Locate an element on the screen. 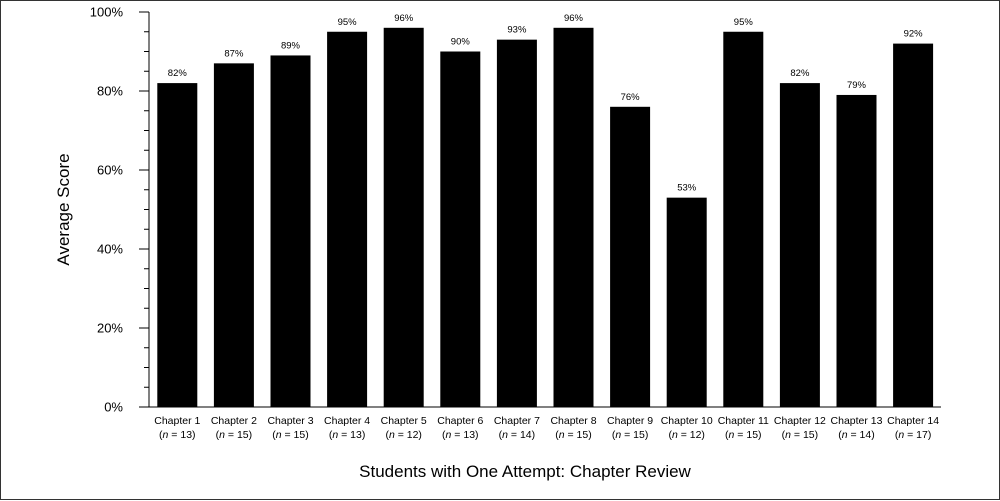 The image size is (1000, 501). y-axis-title: Average Score is located at coordinates (63, 209).